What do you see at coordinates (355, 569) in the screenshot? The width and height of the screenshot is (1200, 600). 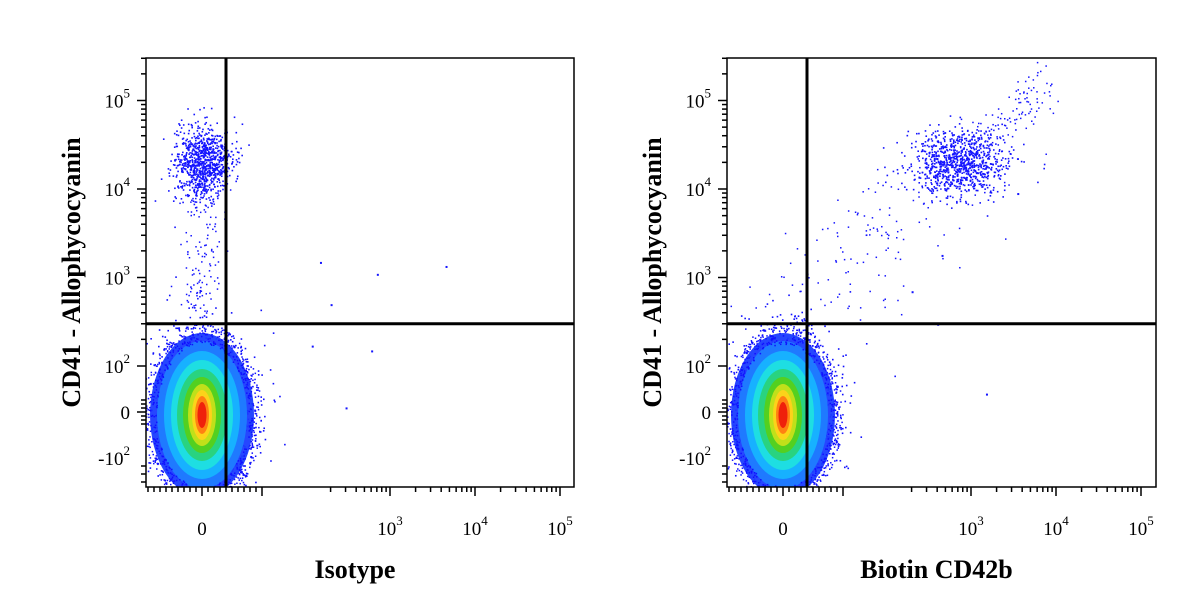 I see `x-axis-title: Isotype` at bounding box center [355, 569].